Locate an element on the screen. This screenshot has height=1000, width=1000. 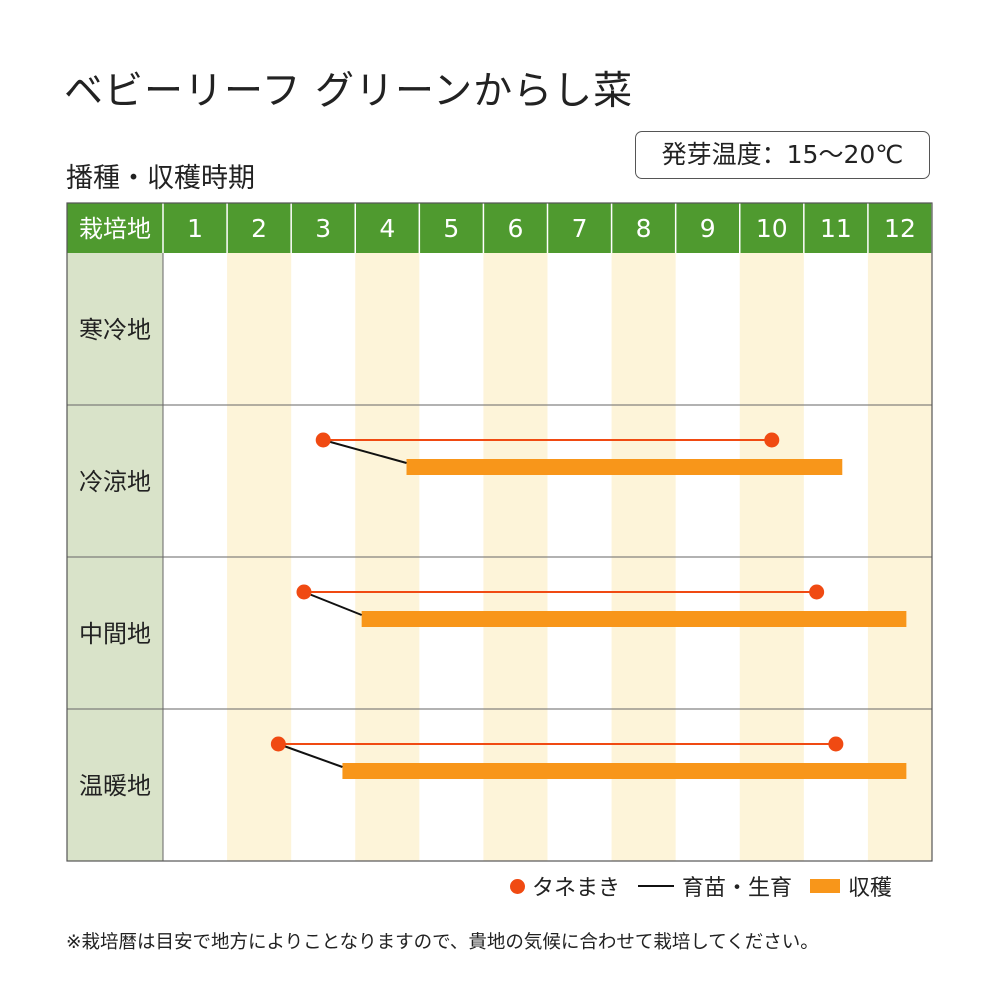
nursery-line-icon is located at coordinates (656, 886).